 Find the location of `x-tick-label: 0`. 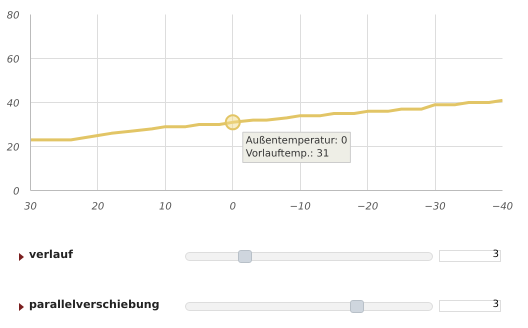

x-tick-label: 0 is located at coordinates (233, 207).